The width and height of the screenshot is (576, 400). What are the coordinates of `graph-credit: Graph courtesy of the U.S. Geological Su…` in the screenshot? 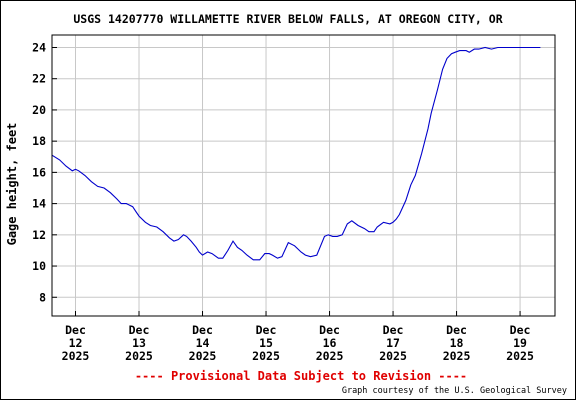 It's located at (454, 391).